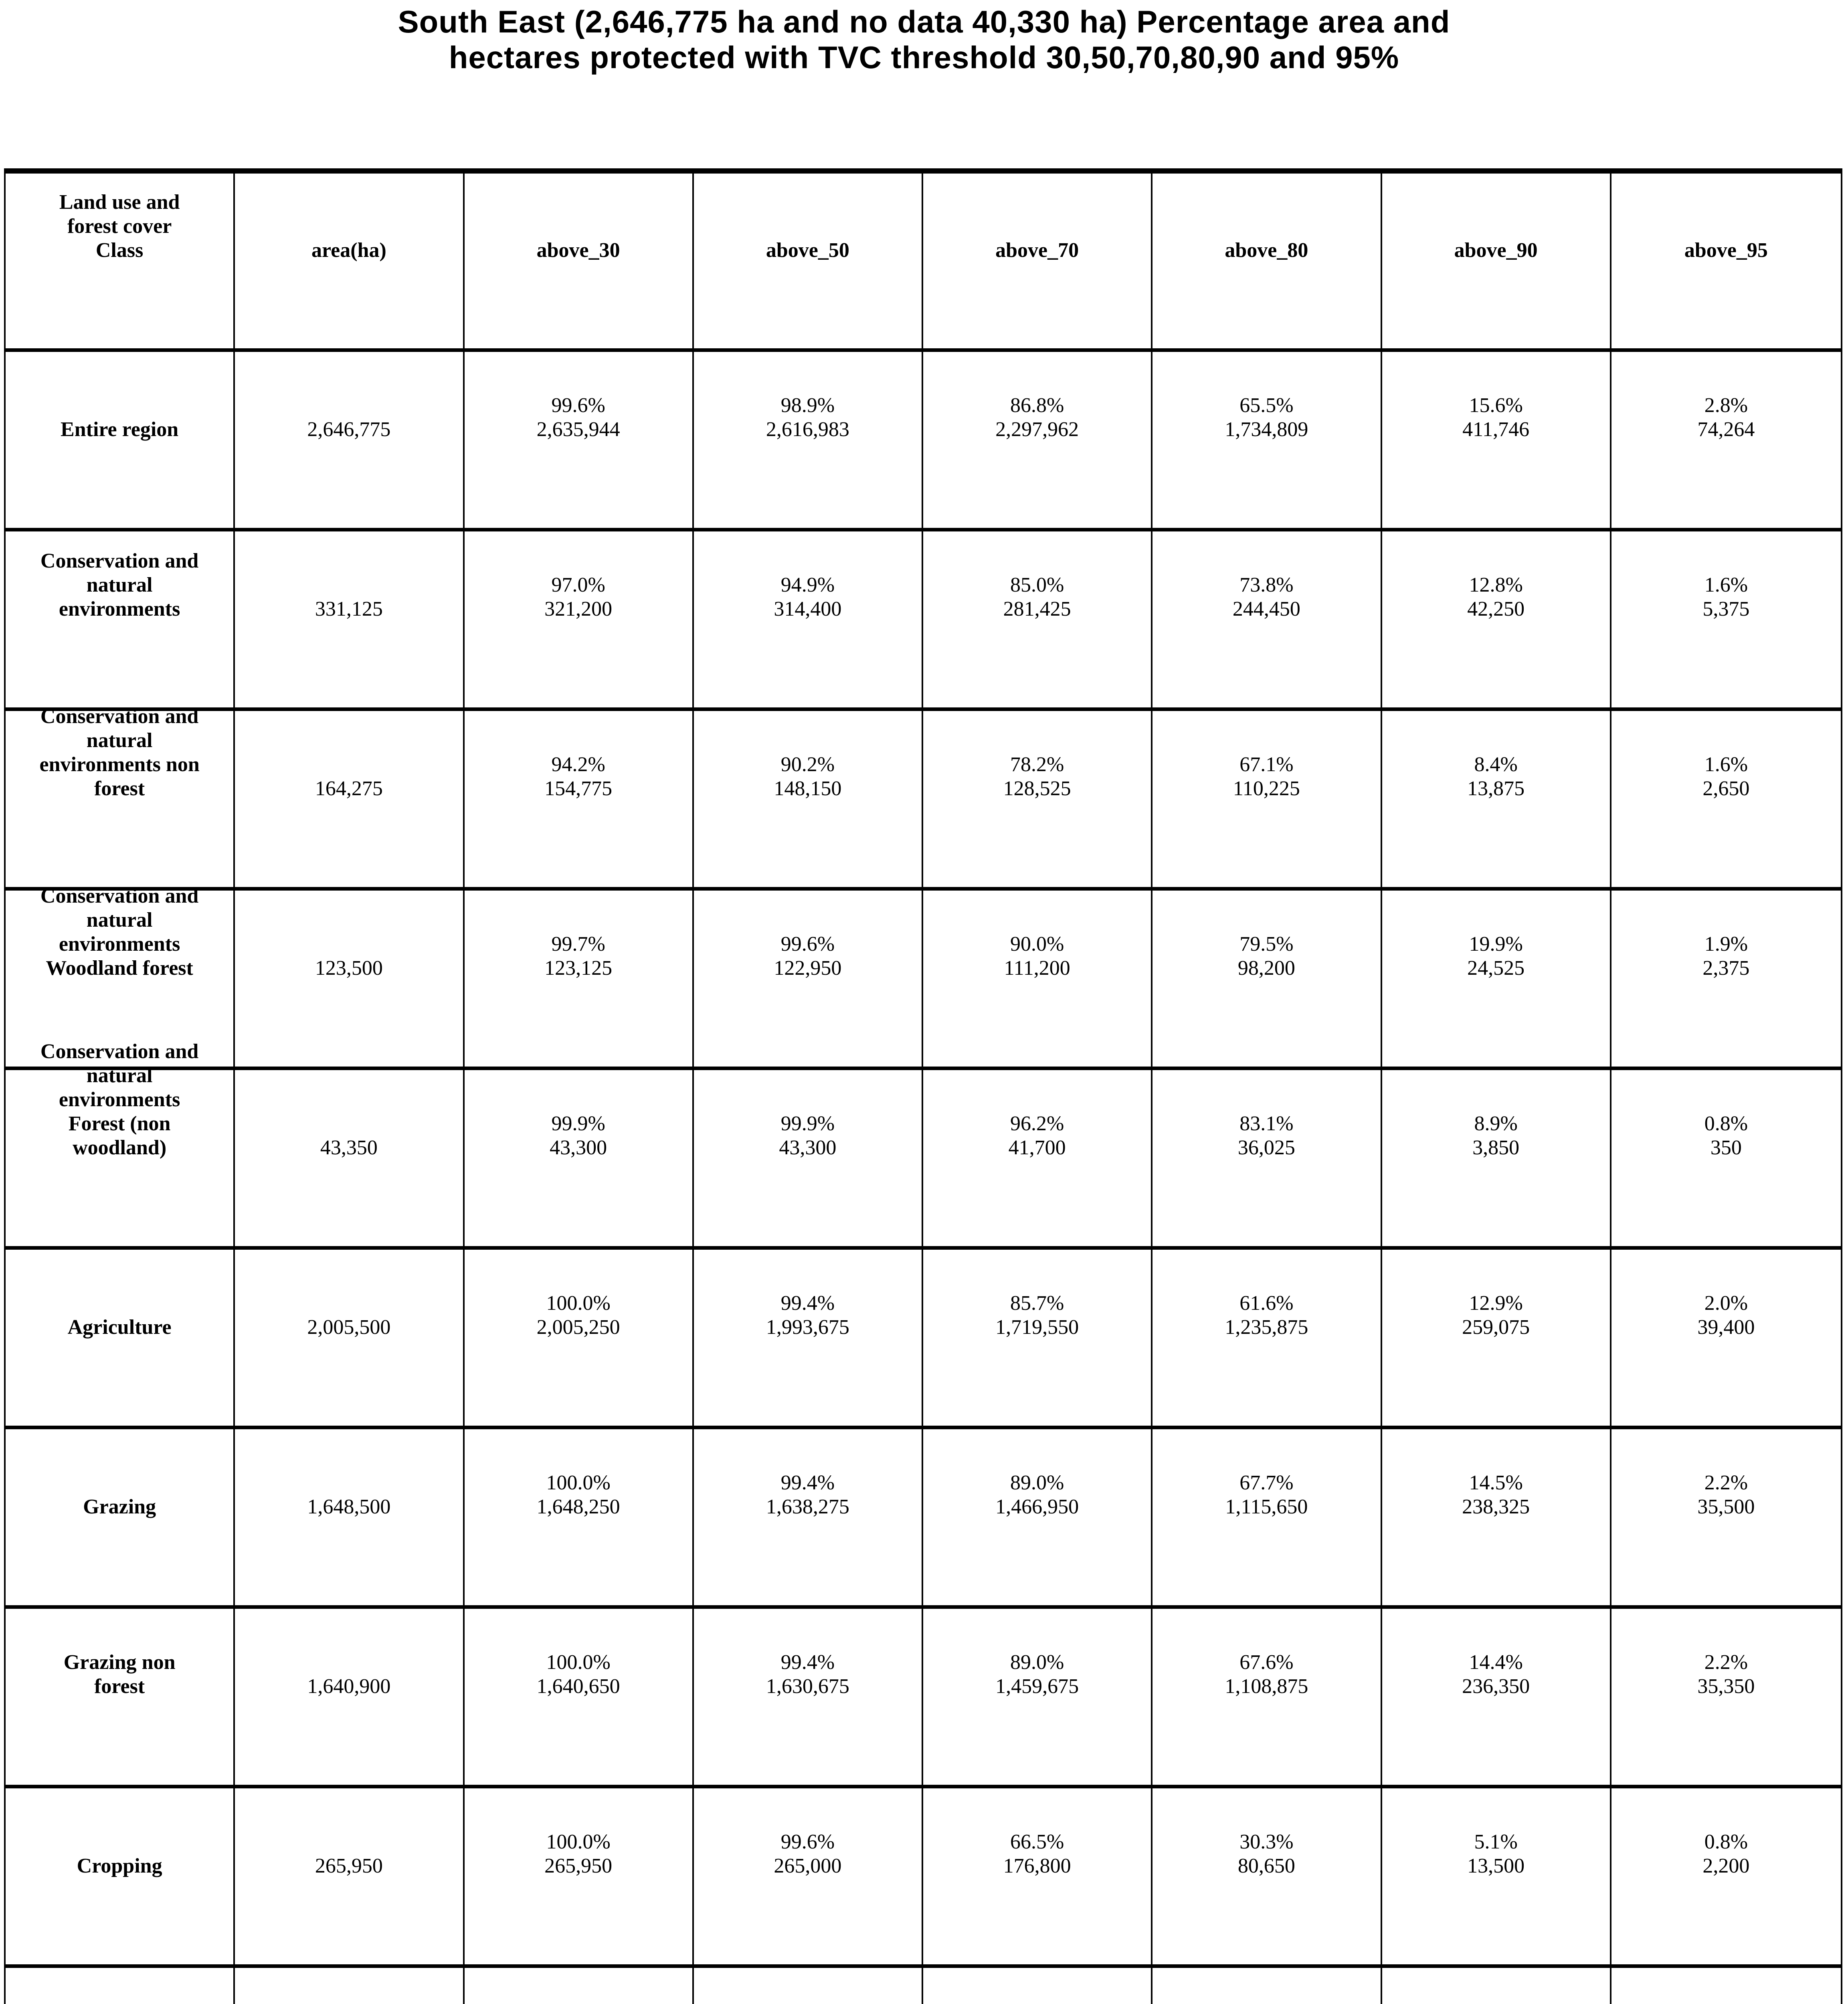 The width and height of the screenshot is (1848, 2004). I want to click on threshold-cell-content: 100.0% 1,640,650, so click(578, 1675).